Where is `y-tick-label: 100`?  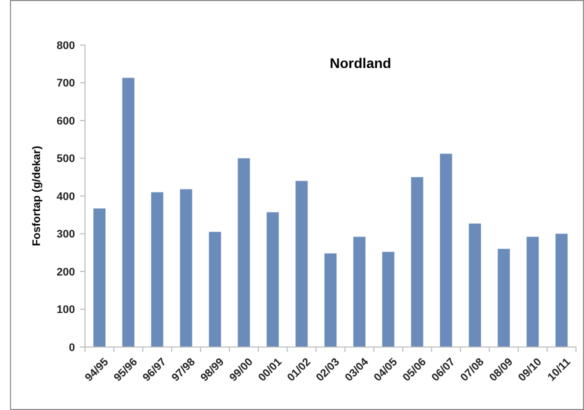
y-tick-label: 100 is located at coordinates (65, 310).